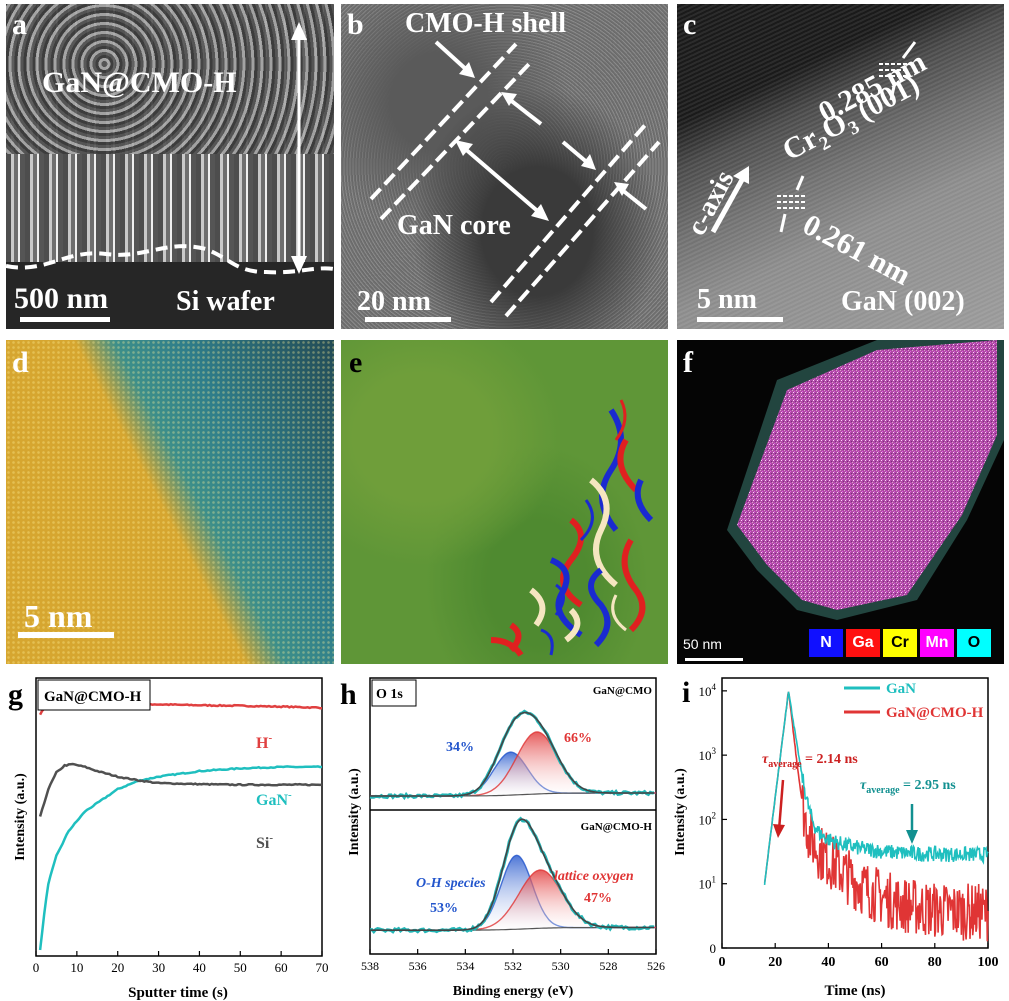 The image size is (1009, 1001). Describe the element at coordinates (901, 689) in the screenshot. I see `legend-label-gan: GaN` at that location.